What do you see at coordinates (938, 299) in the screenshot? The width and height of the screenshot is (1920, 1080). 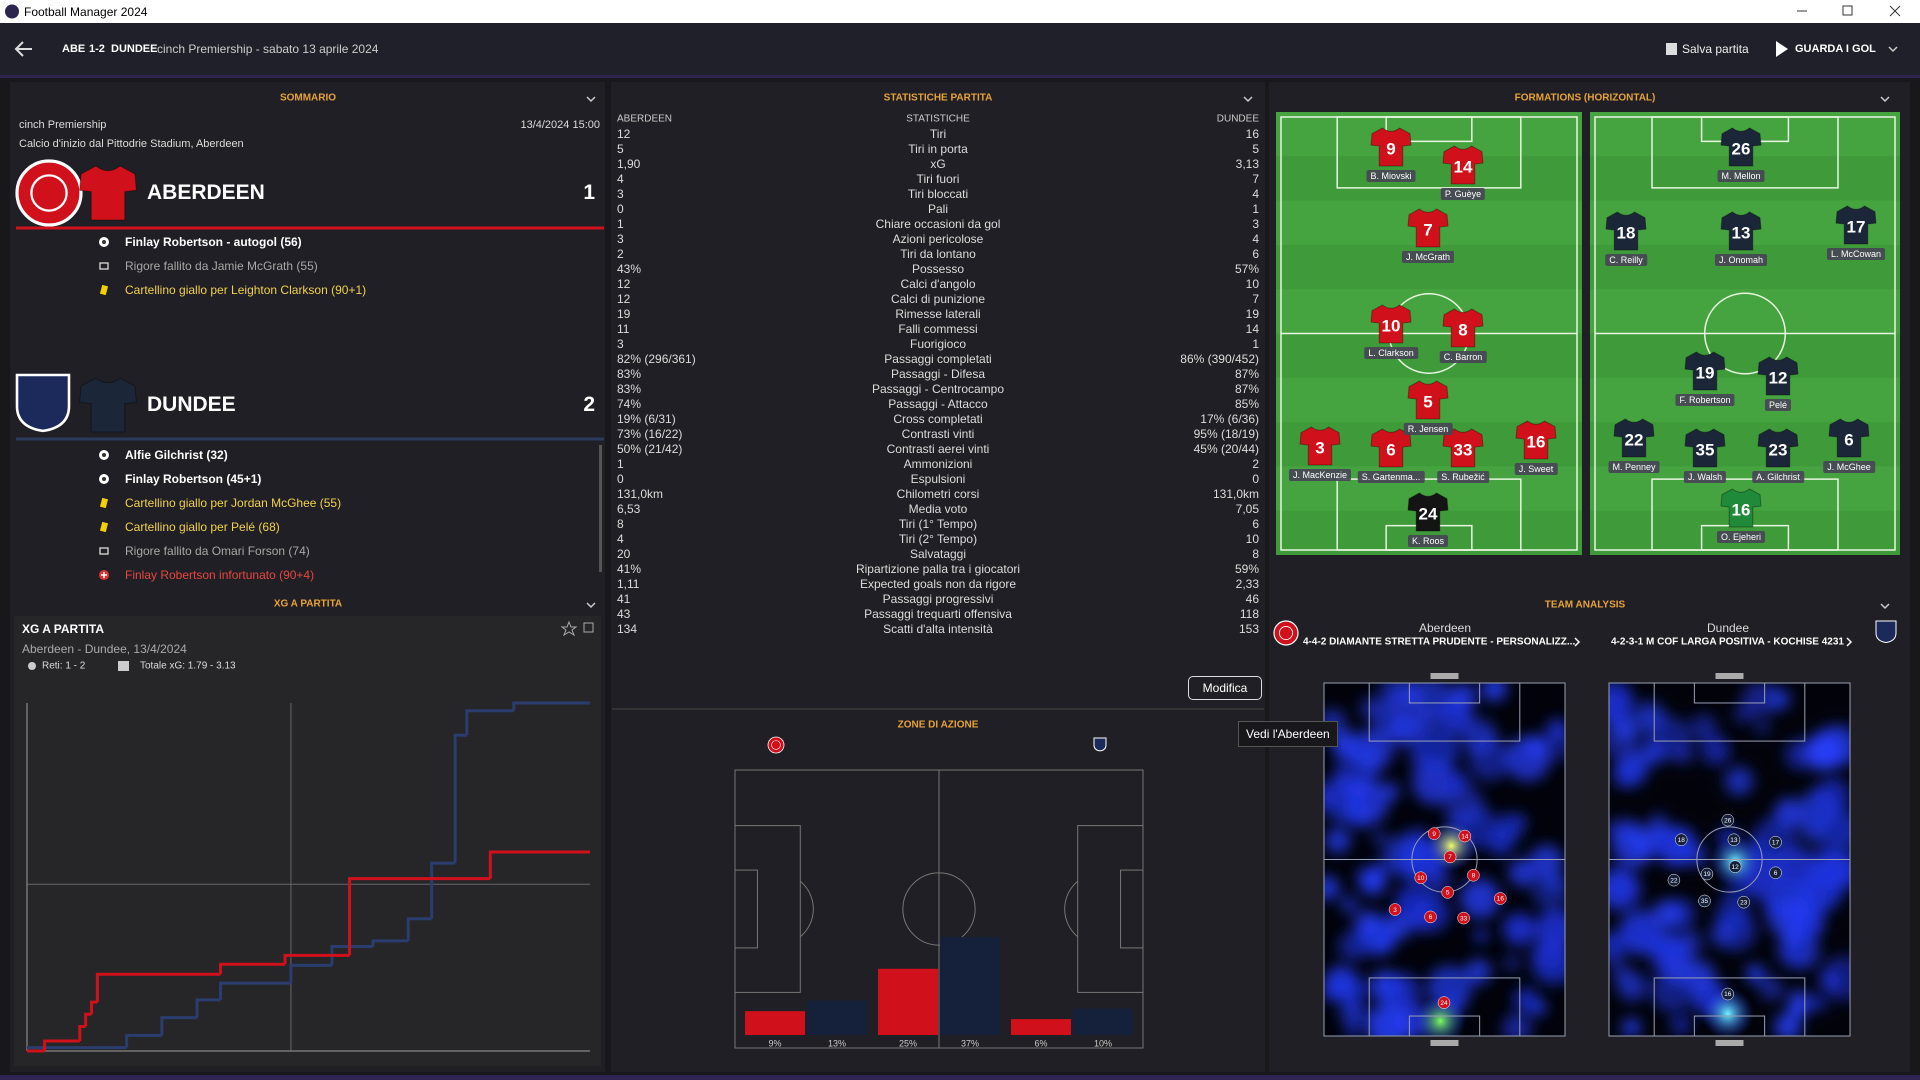 I see `stat-label: Calci di punizione` at bounding box center [938, 299].